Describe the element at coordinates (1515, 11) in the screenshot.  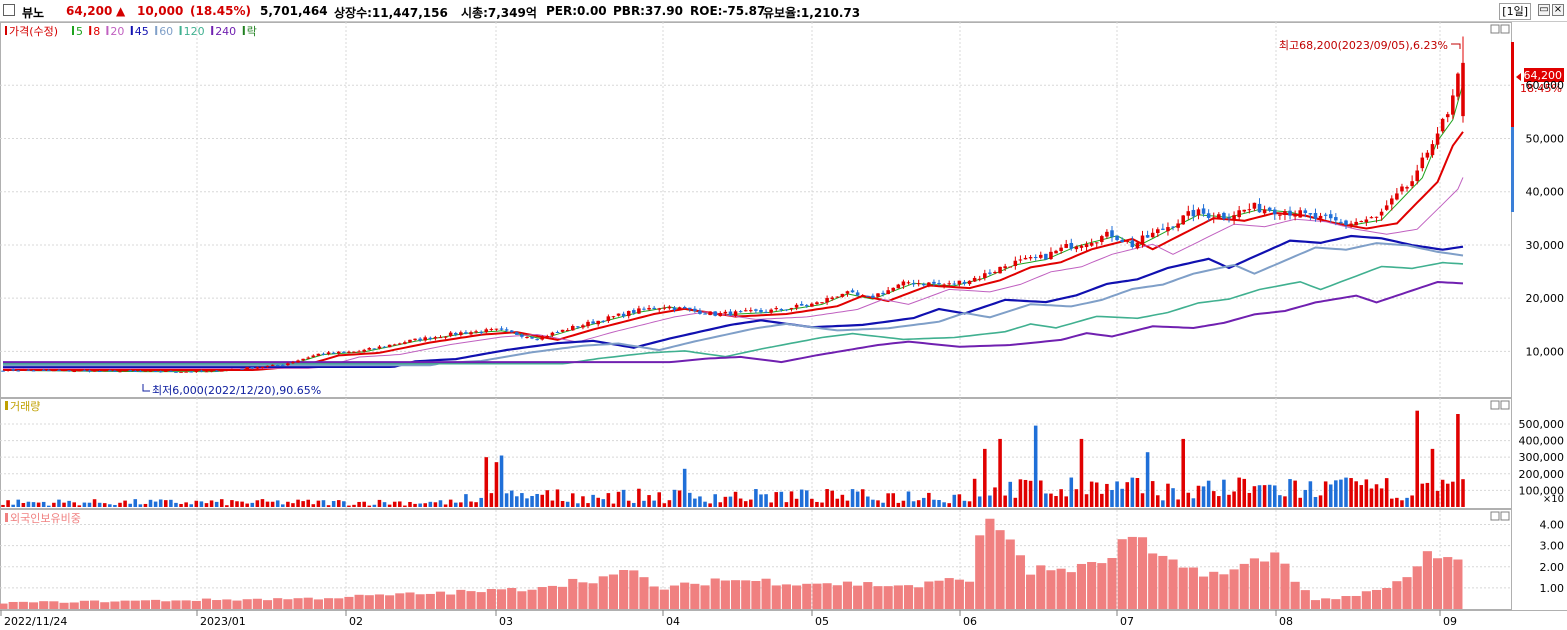
I see `period-selector: [1일]` at that location.